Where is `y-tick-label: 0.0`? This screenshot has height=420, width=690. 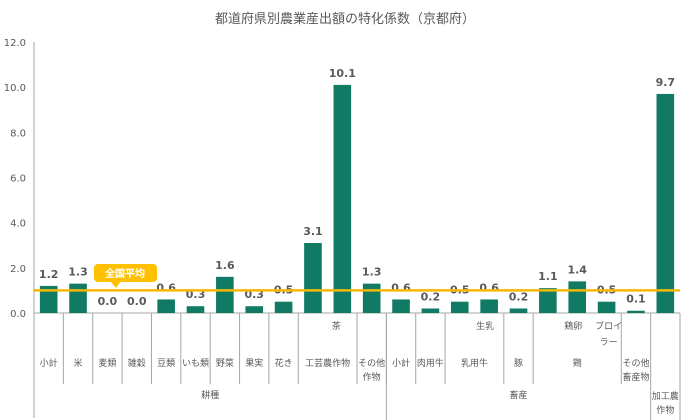
y-tick-label: 0.0 is located at coordinates (18, 314).